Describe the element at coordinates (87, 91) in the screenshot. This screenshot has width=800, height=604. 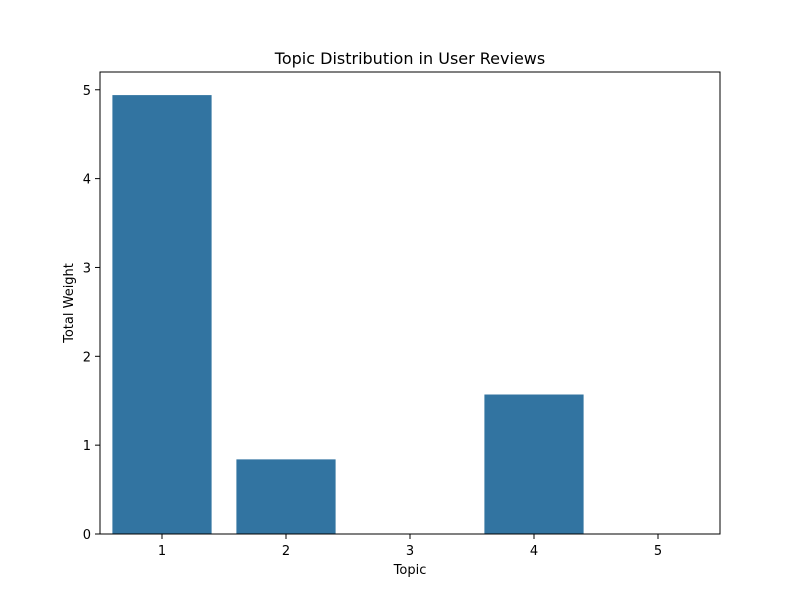
I see `y-tick-label: 5` at that location.